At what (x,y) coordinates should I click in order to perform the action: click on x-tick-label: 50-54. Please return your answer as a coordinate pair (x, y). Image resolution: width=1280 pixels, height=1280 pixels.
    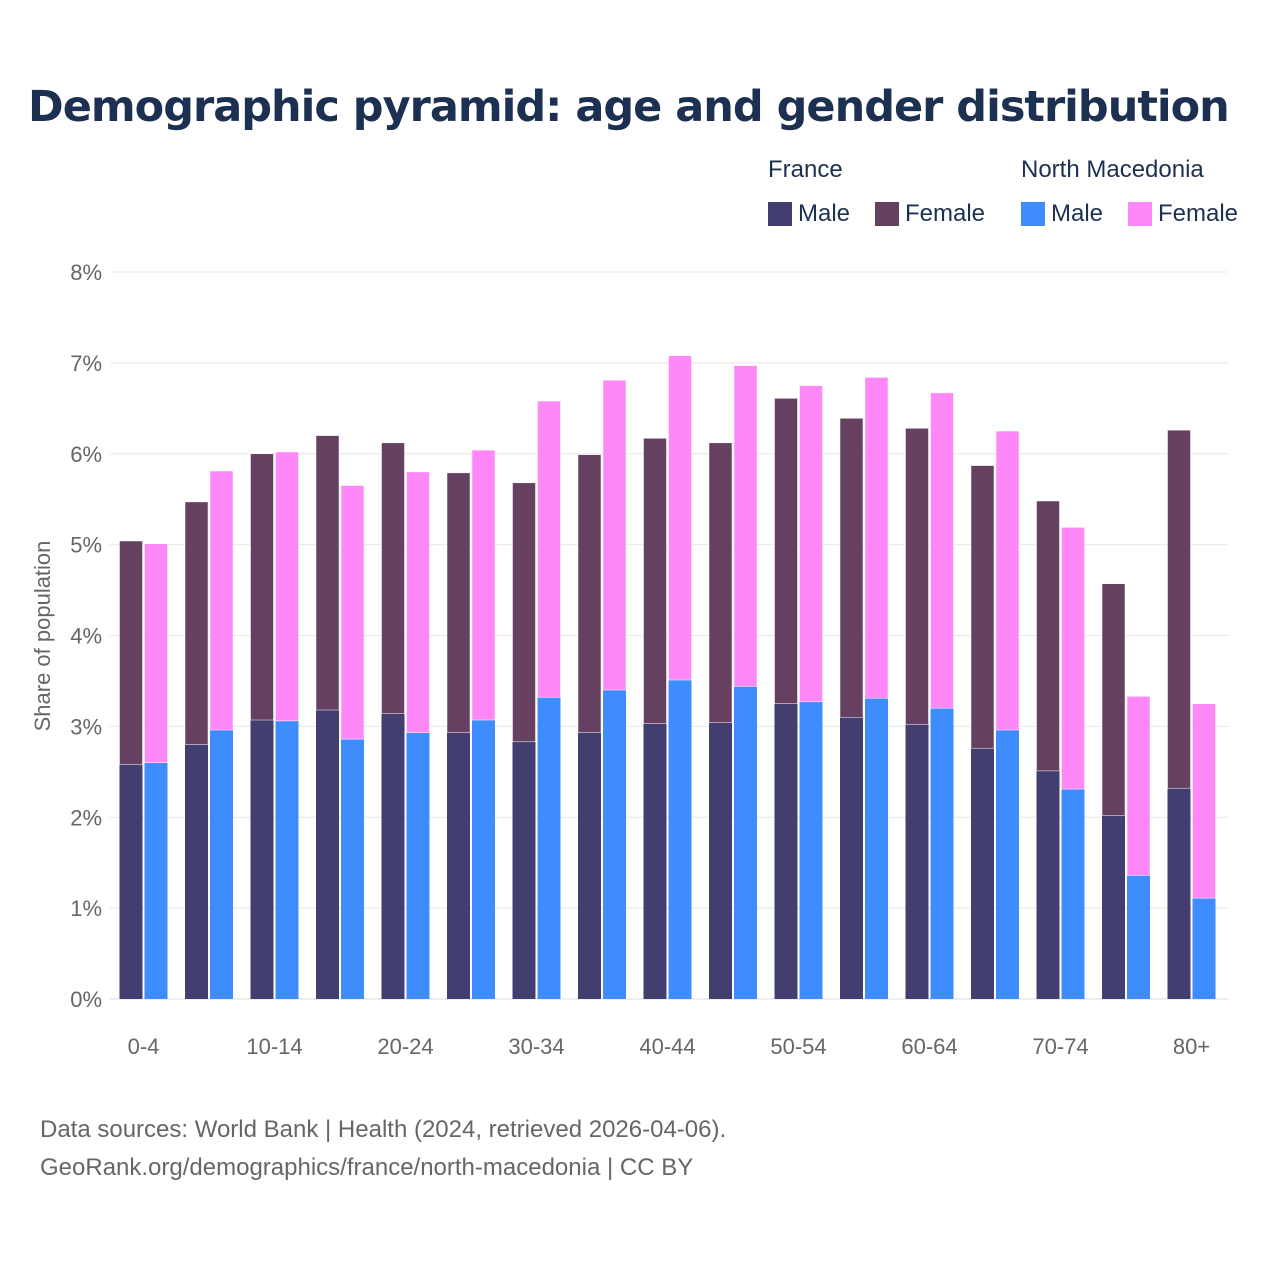
    Looking at the image, I should click on (798, 1046).